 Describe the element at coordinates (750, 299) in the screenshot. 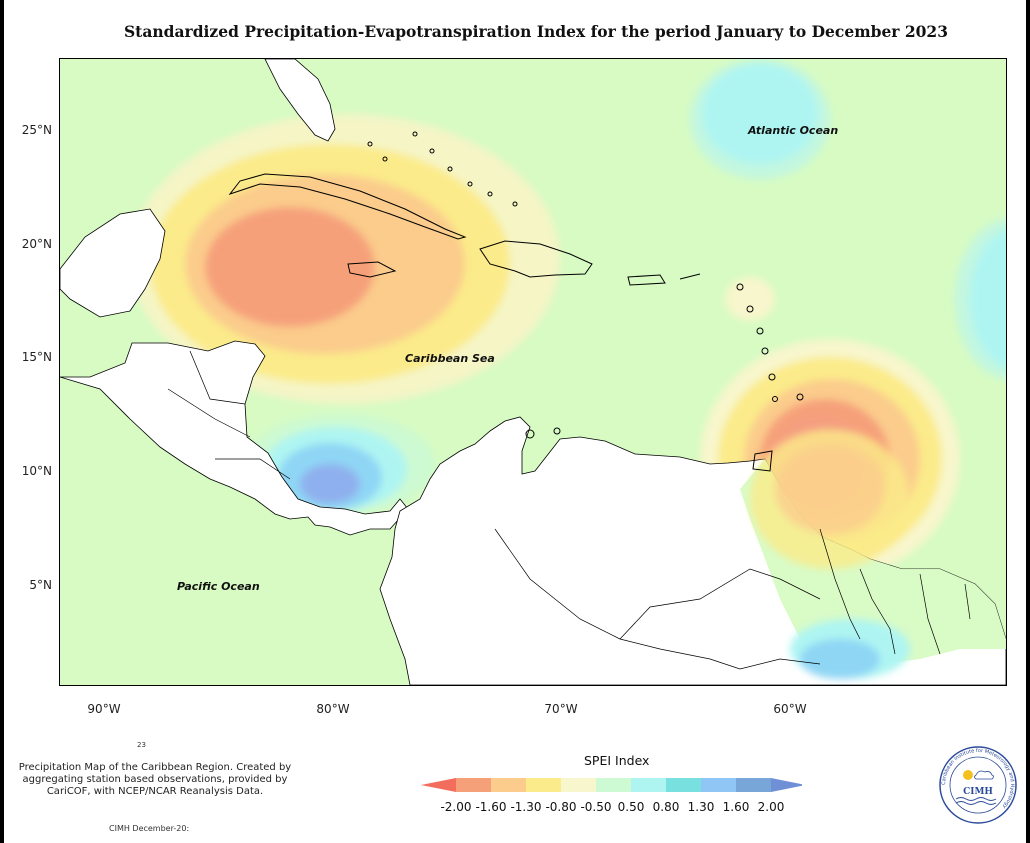

I see `dry-spot-leewards` at that location.